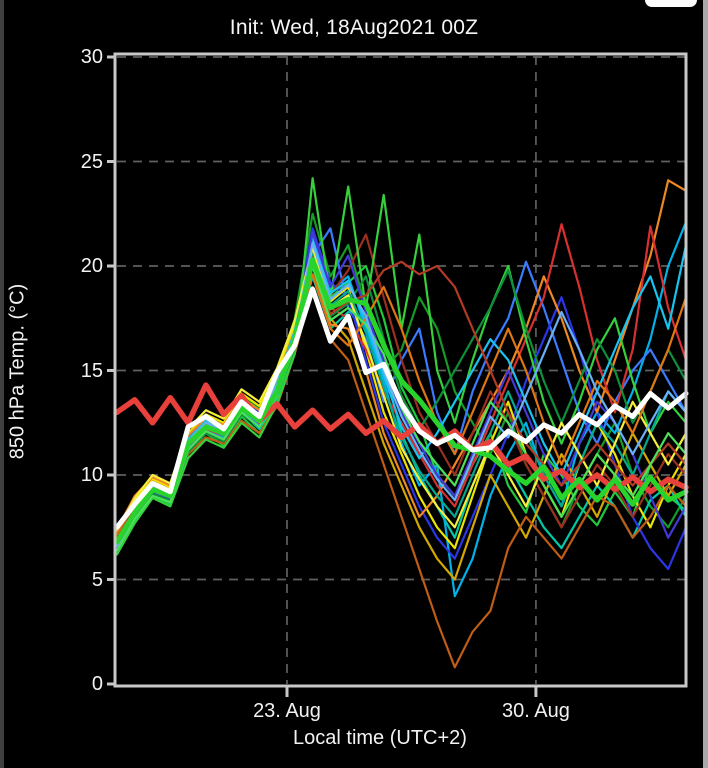  I want to click on series-climate-mean, so click(401, 438).